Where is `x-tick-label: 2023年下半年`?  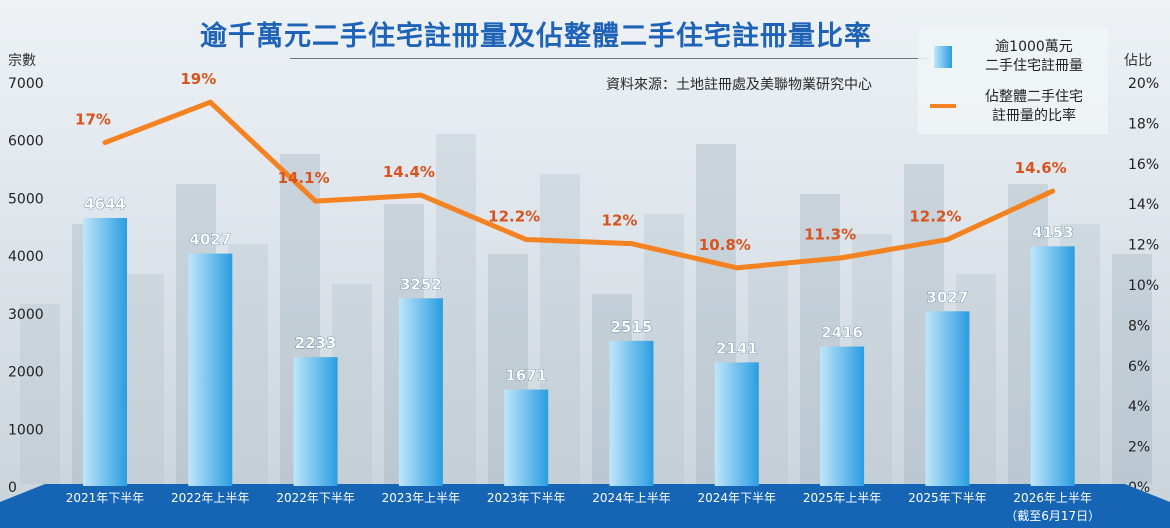
x-tick-label: 2023年下半年 is located at coordinates (526, 498).